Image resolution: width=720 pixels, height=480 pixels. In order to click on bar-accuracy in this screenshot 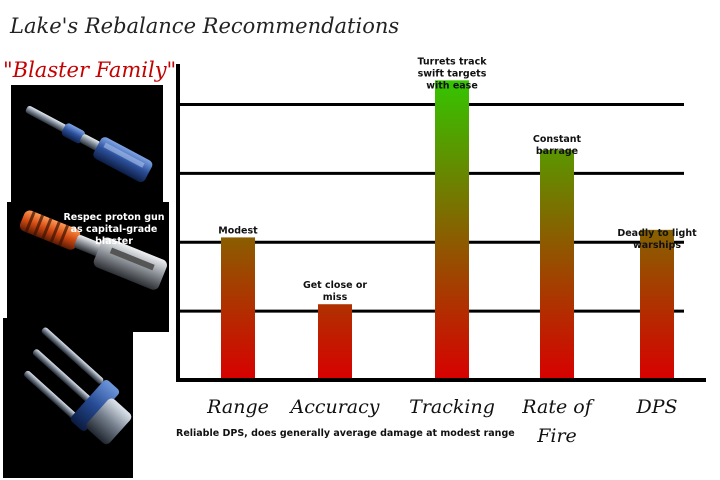, I will do `click(335, 342)`.